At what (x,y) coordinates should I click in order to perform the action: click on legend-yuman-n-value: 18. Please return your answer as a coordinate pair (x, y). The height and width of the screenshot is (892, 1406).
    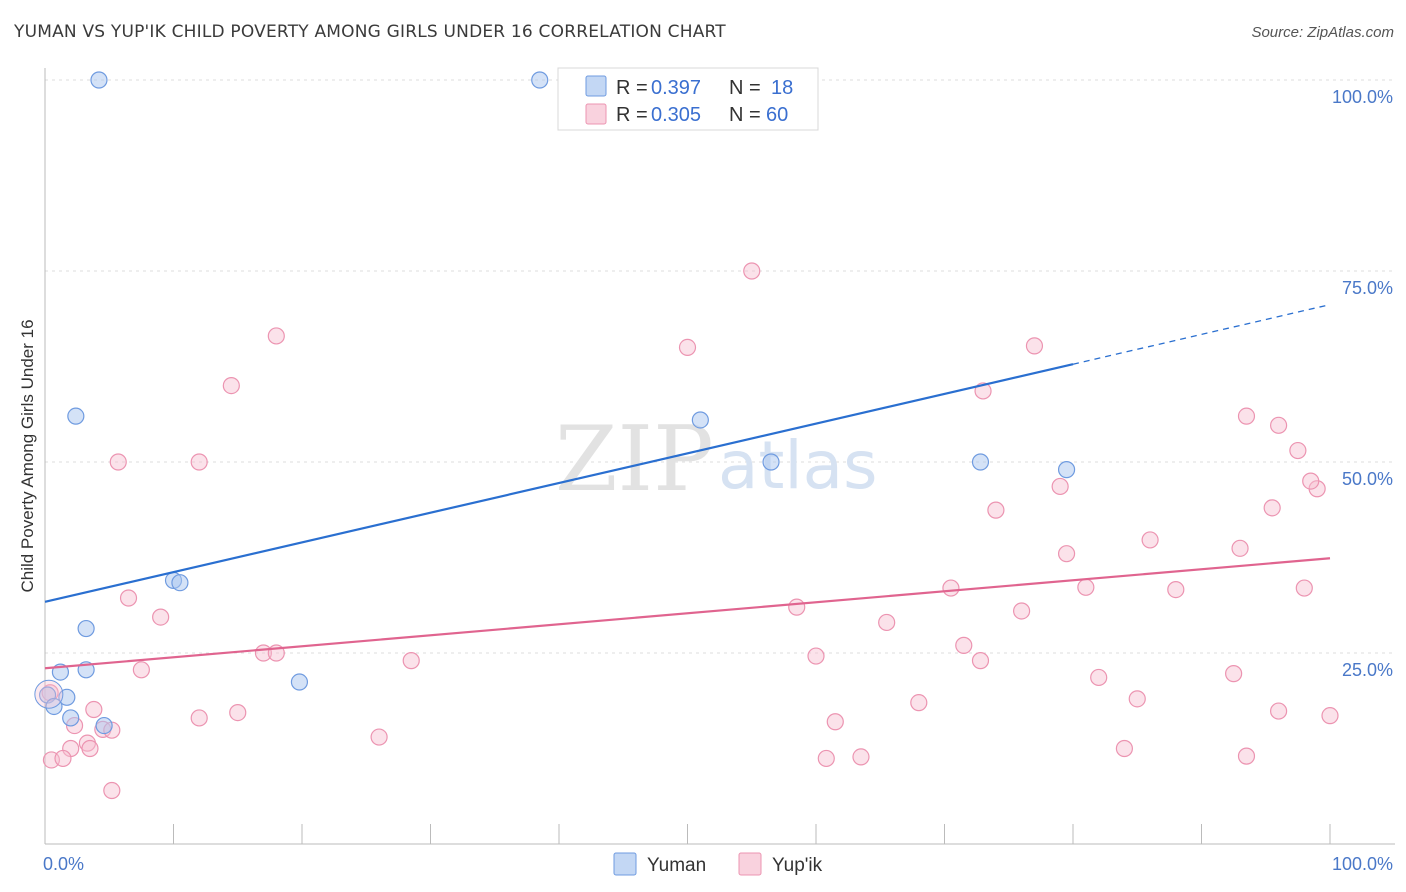
    Looking at the image, I should click on (782, 88).